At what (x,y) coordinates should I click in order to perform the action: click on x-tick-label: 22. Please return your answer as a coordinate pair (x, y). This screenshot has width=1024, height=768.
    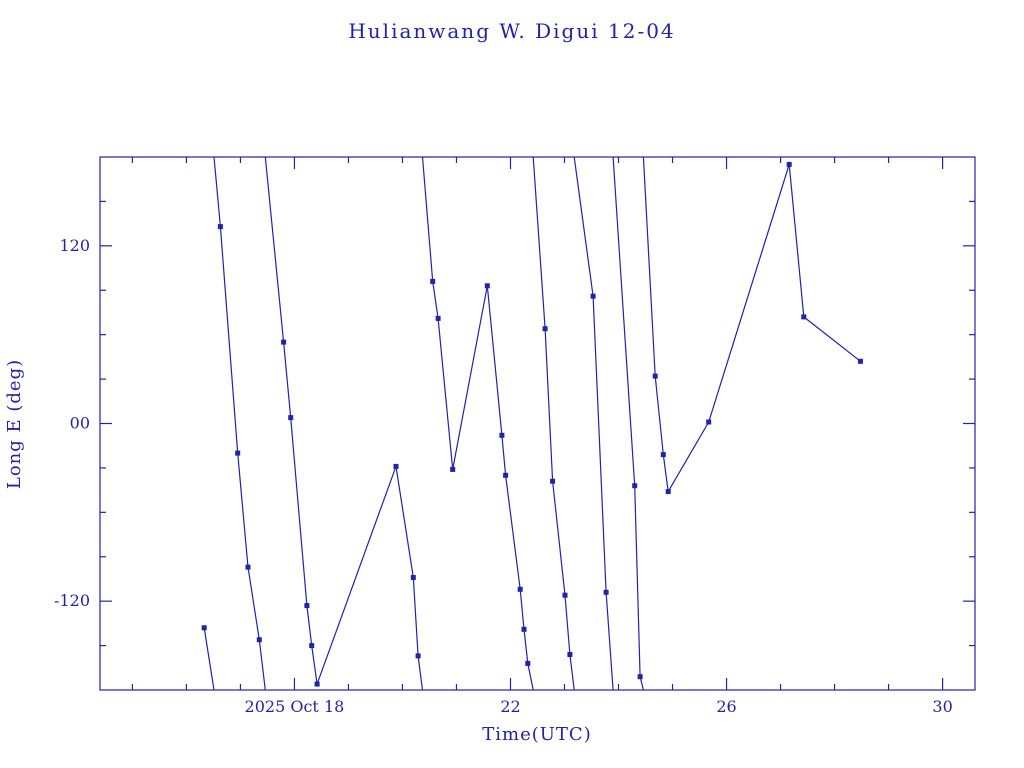
    Looking at the image, I should click on (510, 706).